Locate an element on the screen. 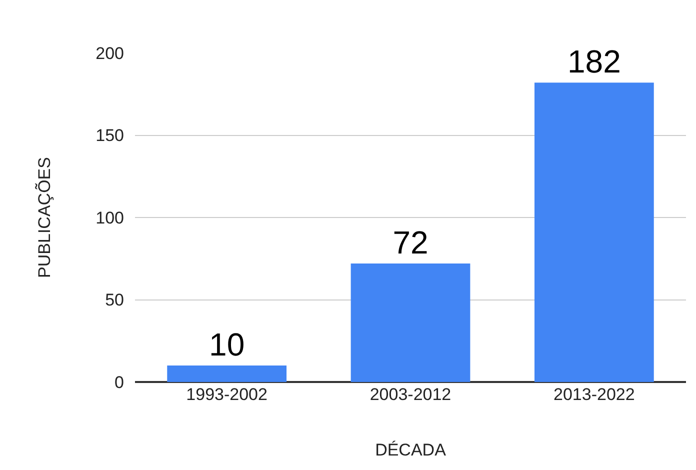 The image size is (696, 470). data-label: 182 is located at coordinates (594, 62).